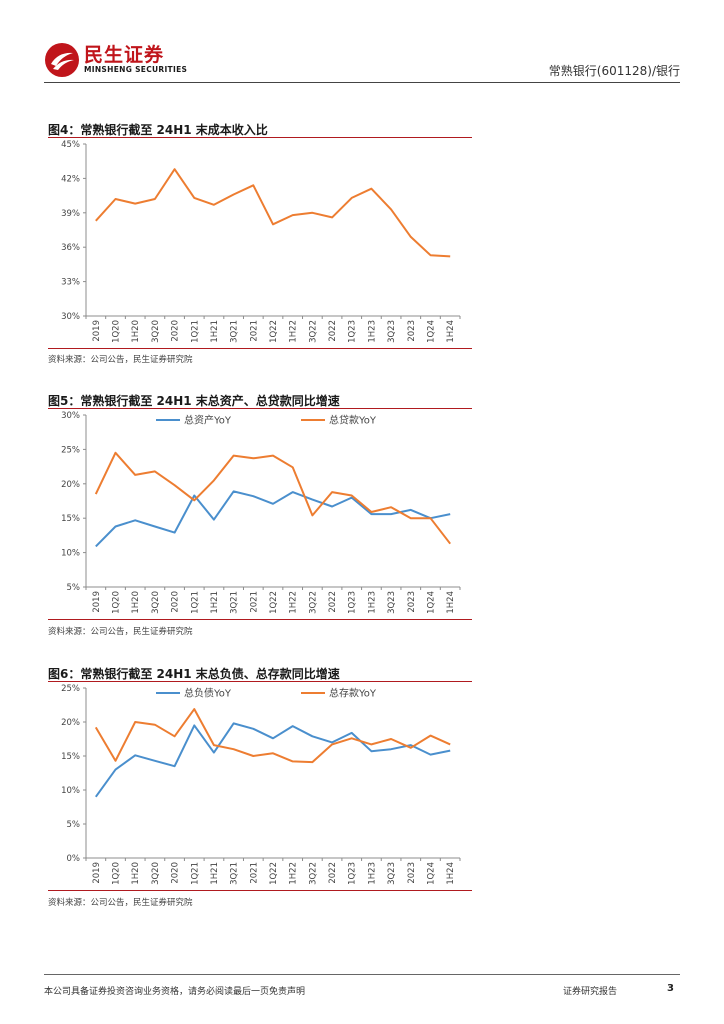 Image resolution: width=724 pixels, height=1024 pixels. Describe the element at coordinates (215, 873) in the screenshot. I see `fig6-x-tick-label: 1H21` at that location.